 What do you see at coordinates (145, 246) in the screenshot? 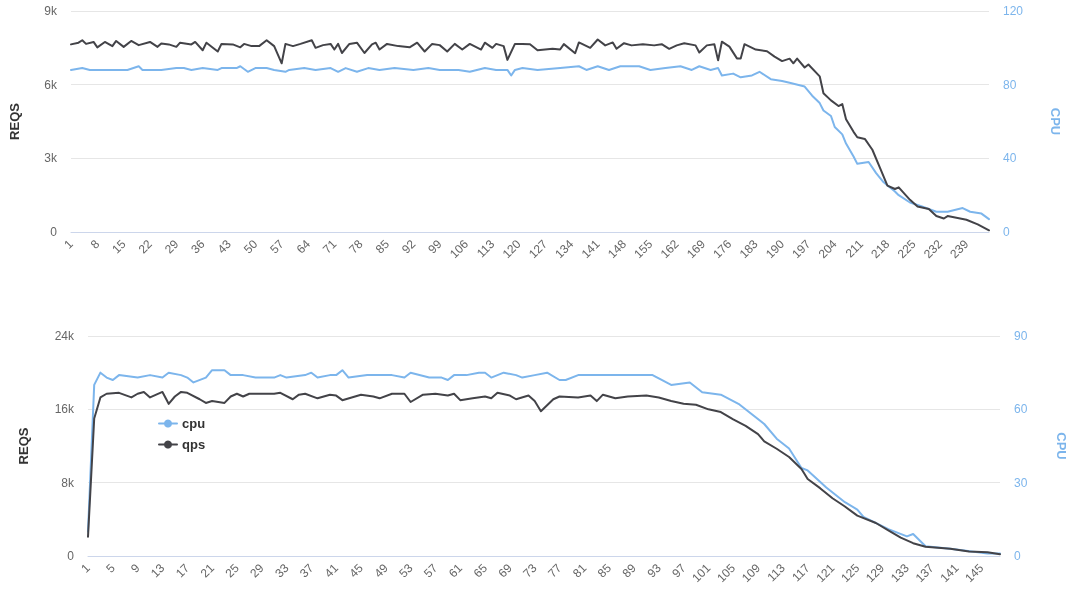
I see `x-tick-label: 22` at bounding box center [145, 246].